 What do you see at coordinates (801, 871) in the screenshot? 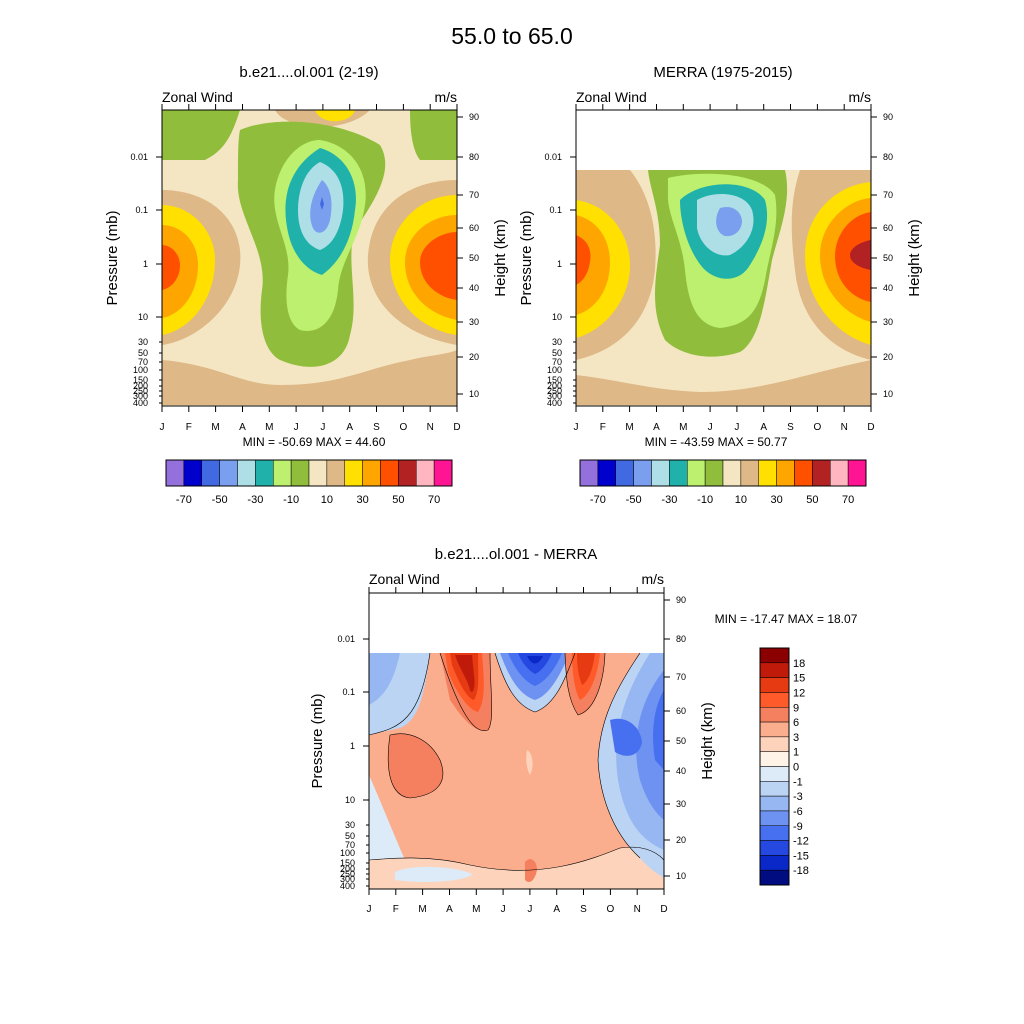
I see `colorbar-label: -18` at bounding box center [801, 871].